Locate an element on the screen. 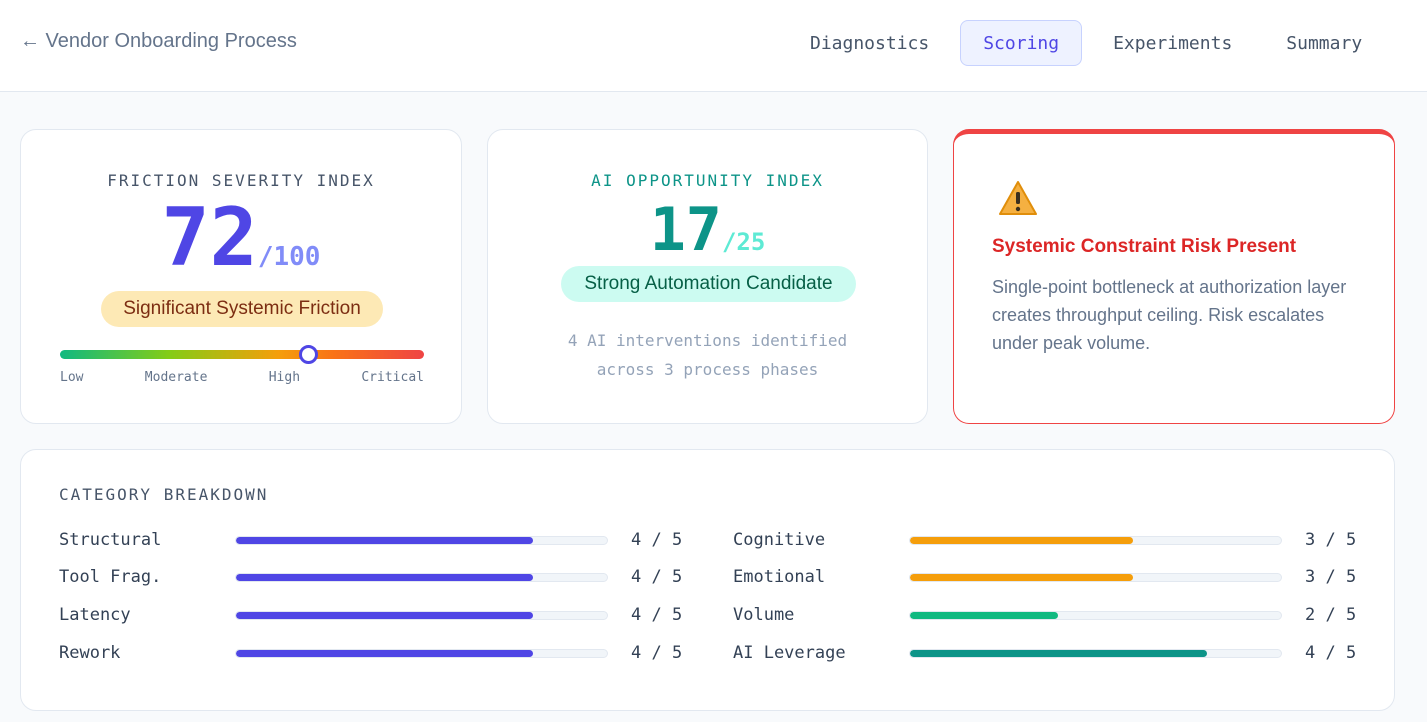 Image resolution: width=1427 pixels, height=722 pixels. category-row: Cognitive 3 / 5 is located at coordinates (1053, 540).